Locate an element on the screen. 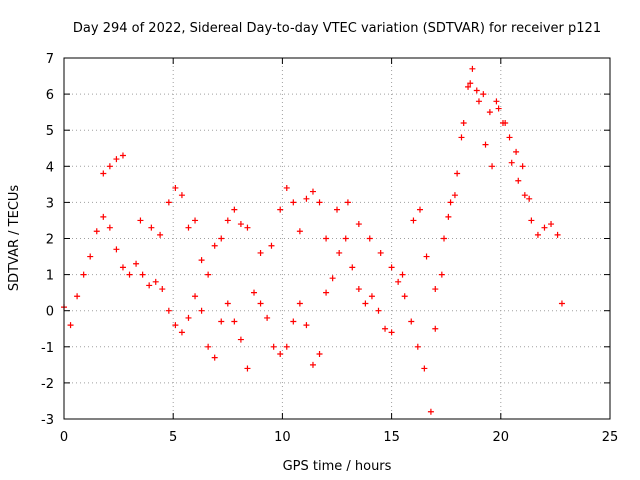 The image size is (640, 480). y-tick-label: -2 is located at coordinates (47, 384).